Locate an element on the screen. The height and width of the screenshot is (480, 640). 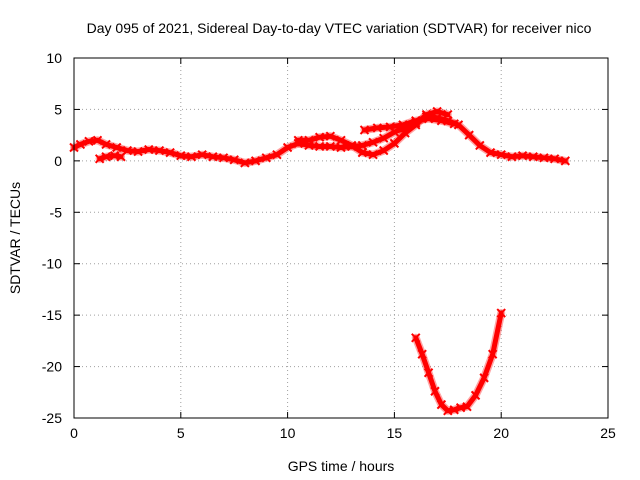
y-tick-label: 0 is located at coordinates (58, 161).